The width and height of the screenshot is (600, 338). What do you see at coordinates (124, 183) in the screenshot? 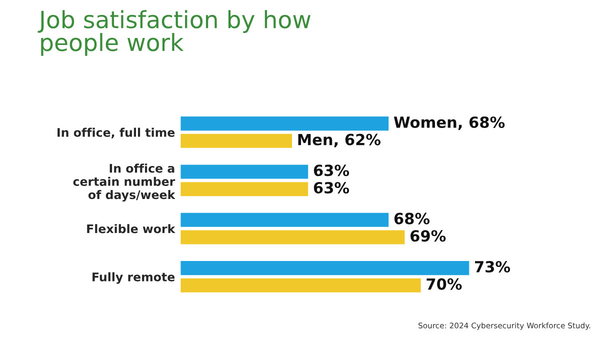
I see `y-tick-label: In office a certain number of days/week` at bounding box center [124, 183].